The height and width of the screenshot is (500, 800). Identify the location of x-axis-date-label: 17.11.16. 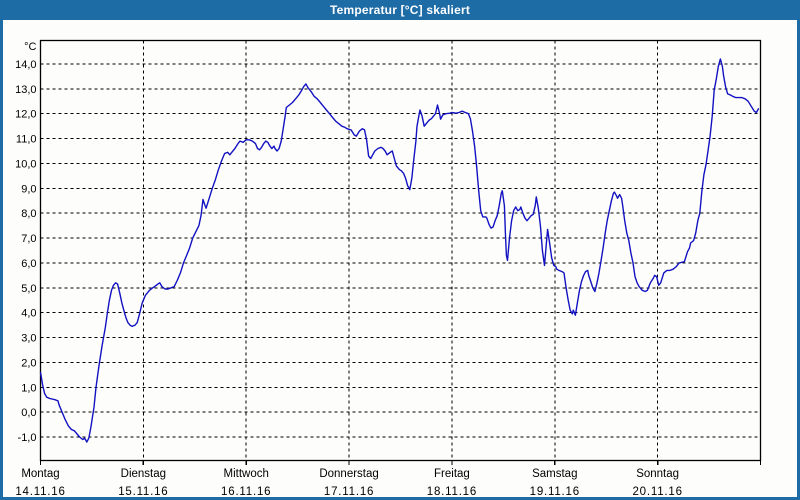
(349, 491).